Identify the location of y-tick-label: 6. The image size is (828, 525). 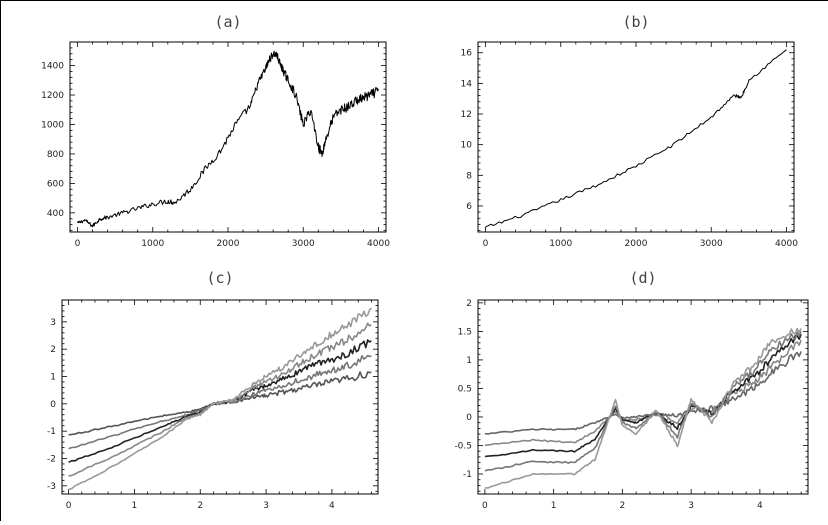
(469, 207).